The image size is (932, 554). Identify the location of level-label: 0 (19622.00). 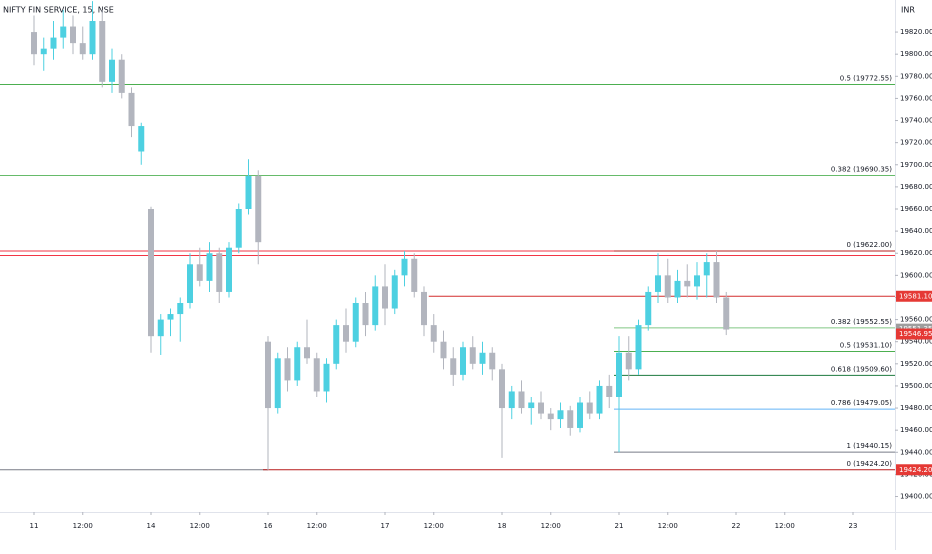
(869, 245).